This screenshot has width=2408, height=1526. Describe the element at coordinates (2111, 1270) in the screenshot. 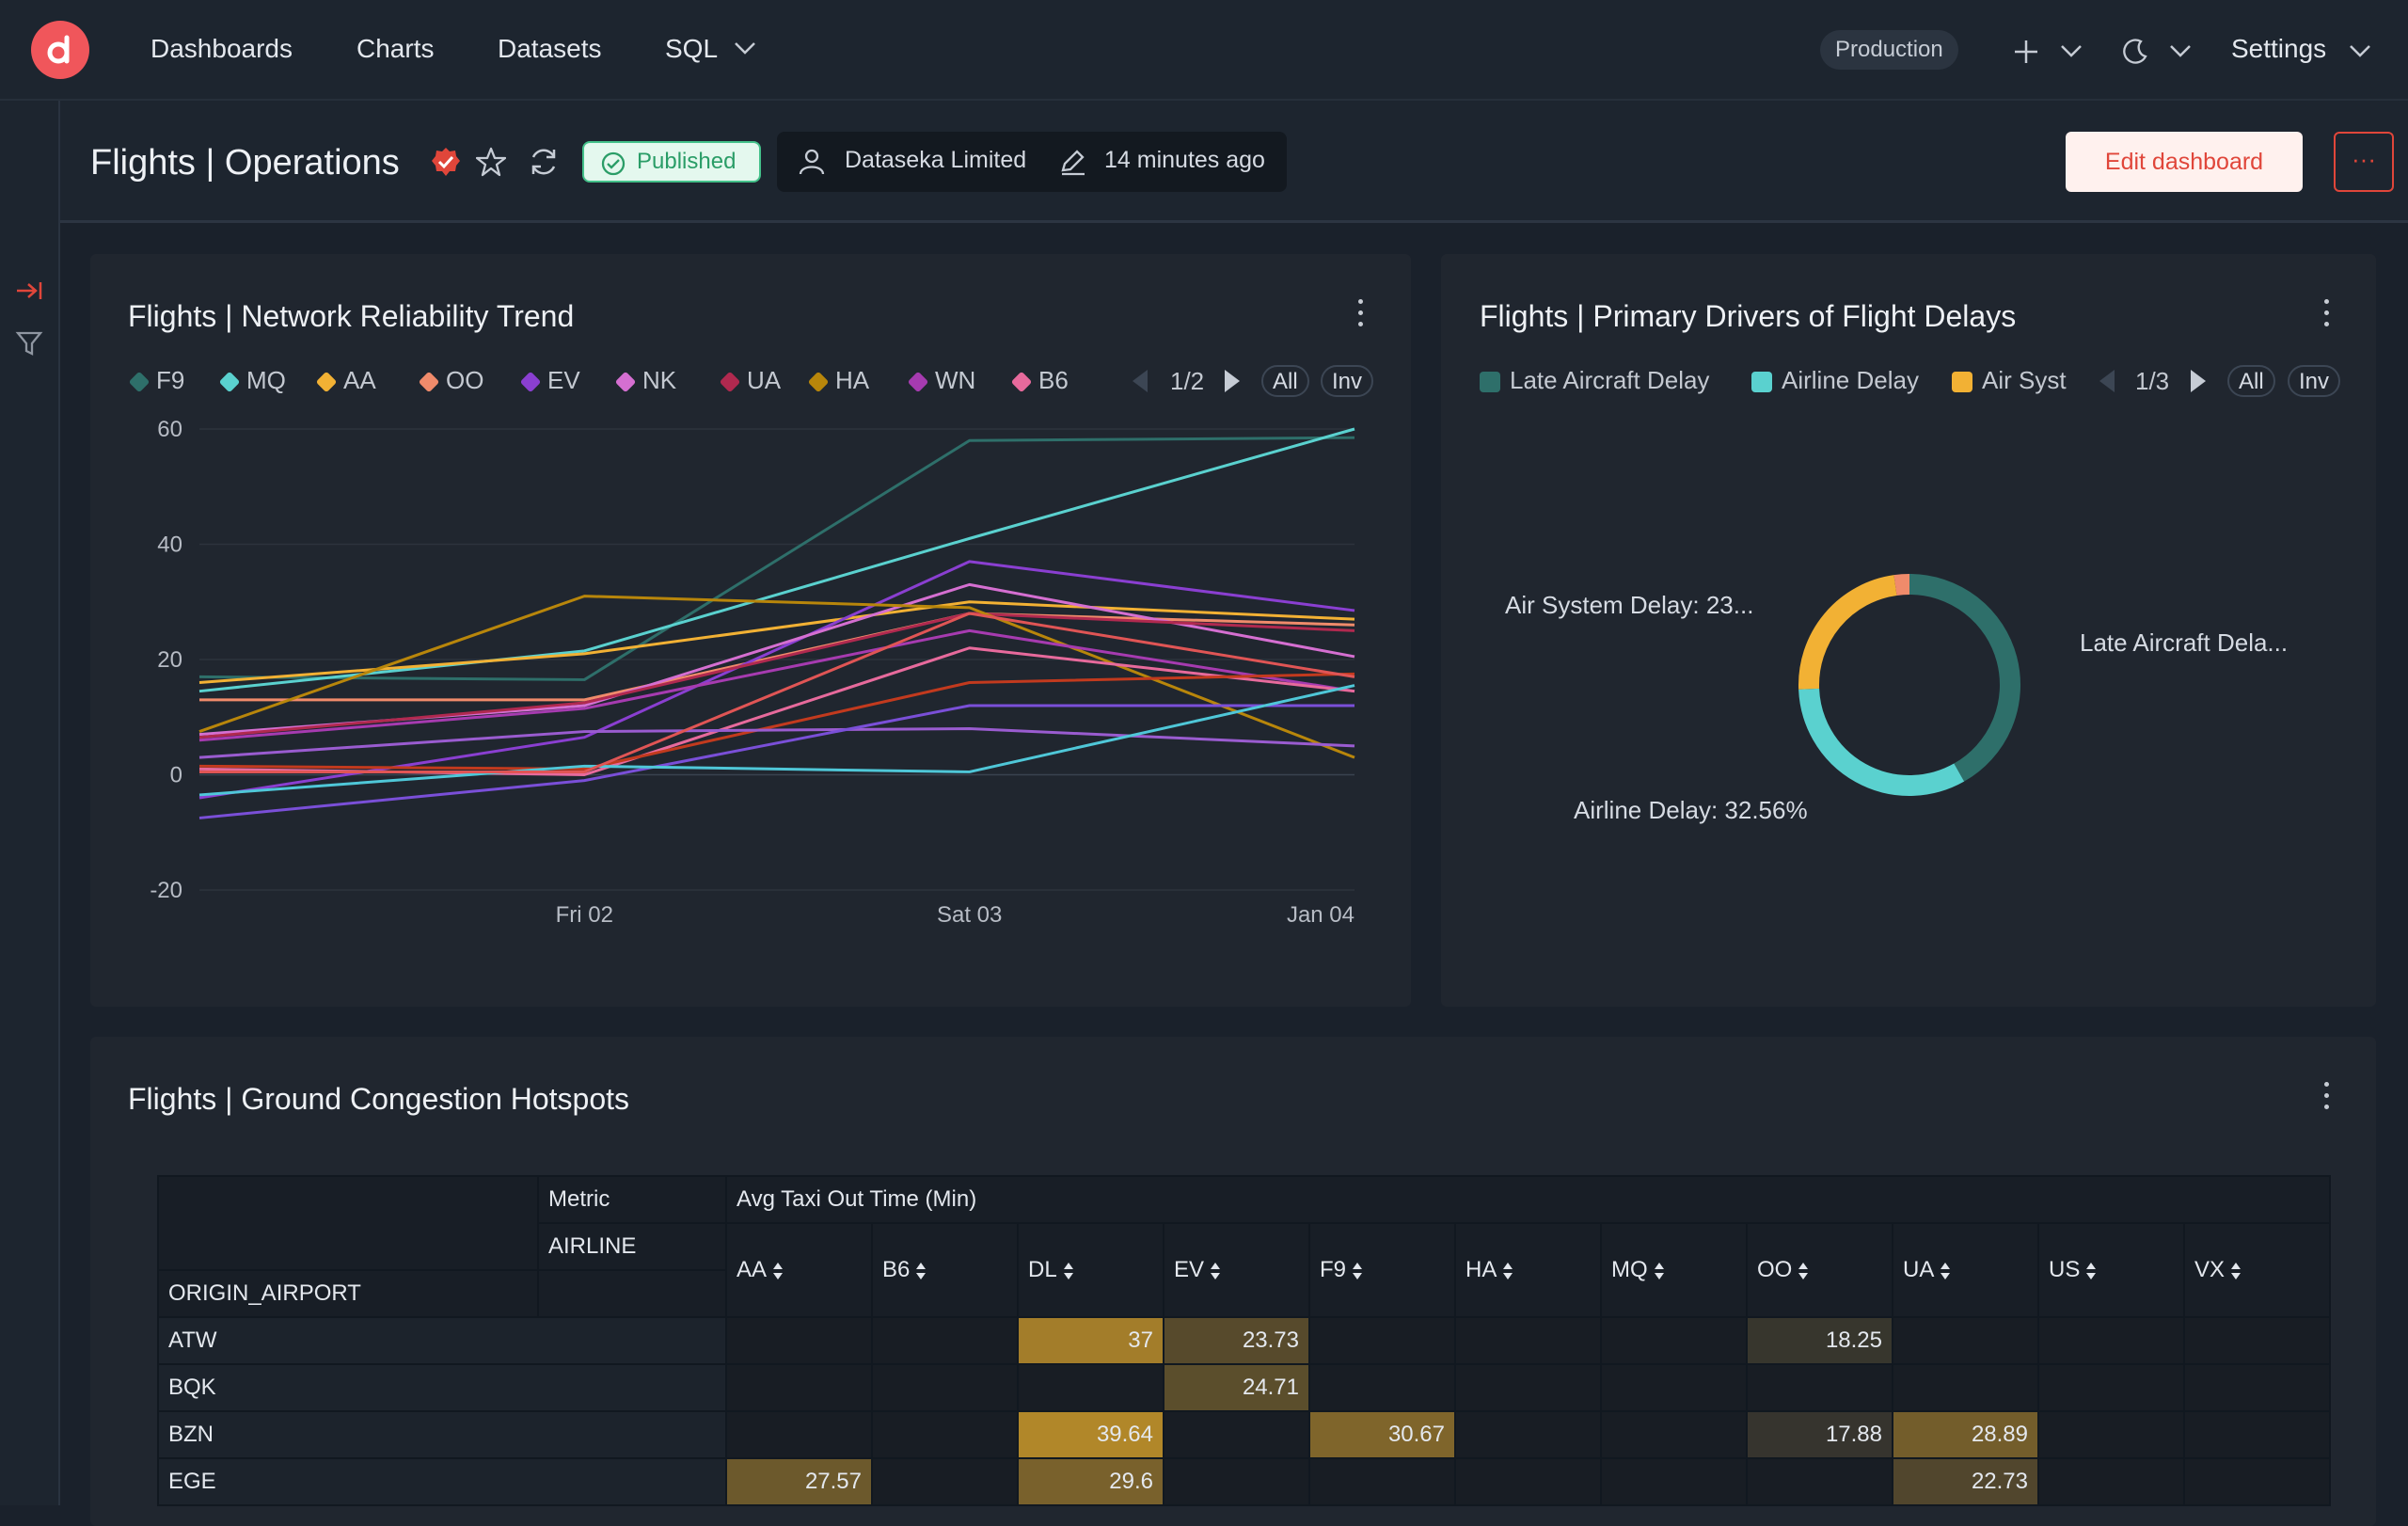

I see `column-header-us: US` at that location.